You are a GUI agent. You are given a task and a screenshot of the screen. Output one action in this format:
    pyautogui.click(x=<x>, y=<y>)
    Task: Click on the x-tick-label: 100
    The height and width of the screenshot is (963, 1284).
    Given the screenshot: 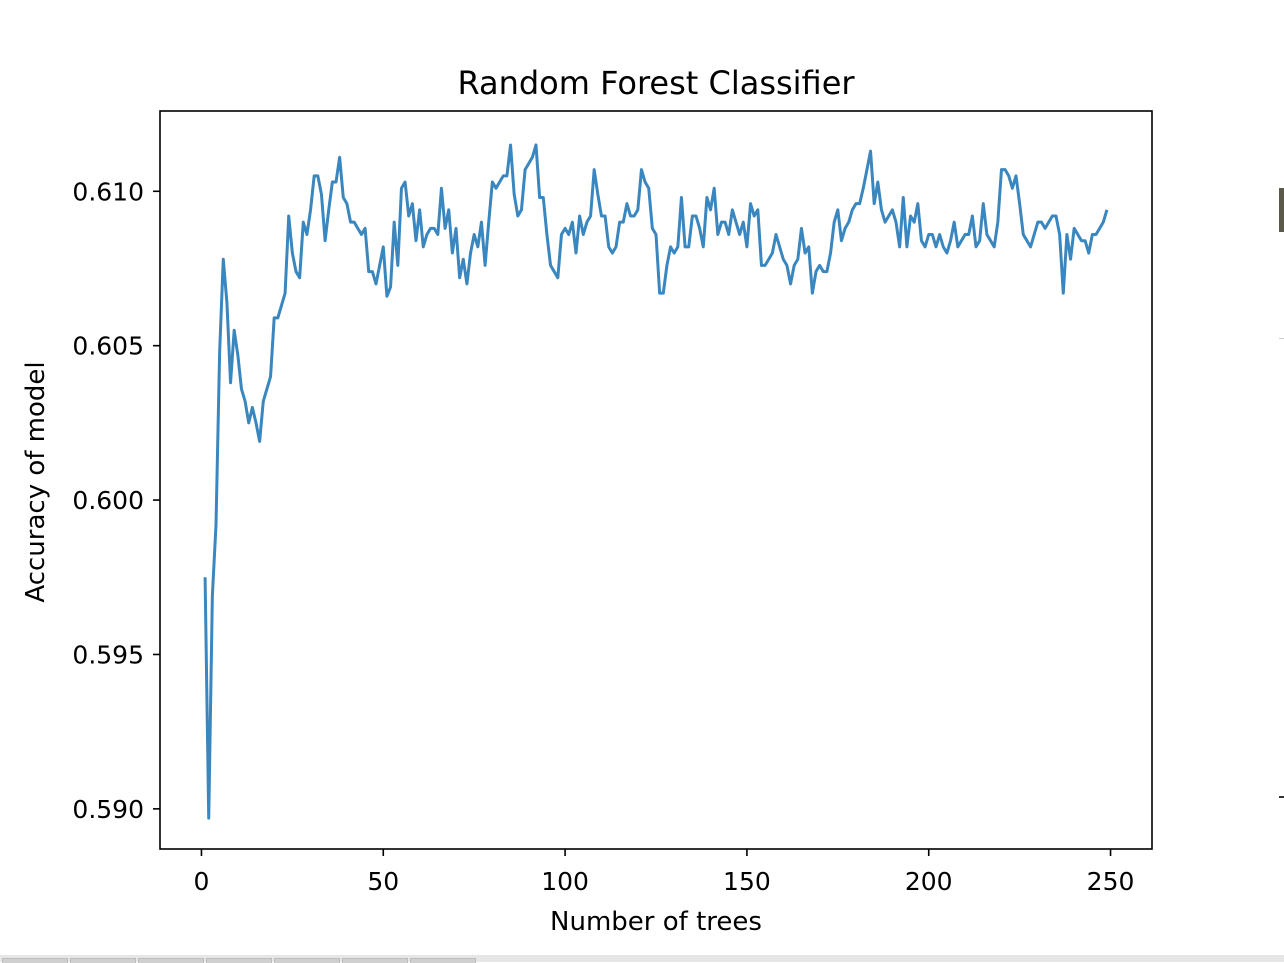 What is the action you would take?
    pyautogui.click(x=565, y=881)
    